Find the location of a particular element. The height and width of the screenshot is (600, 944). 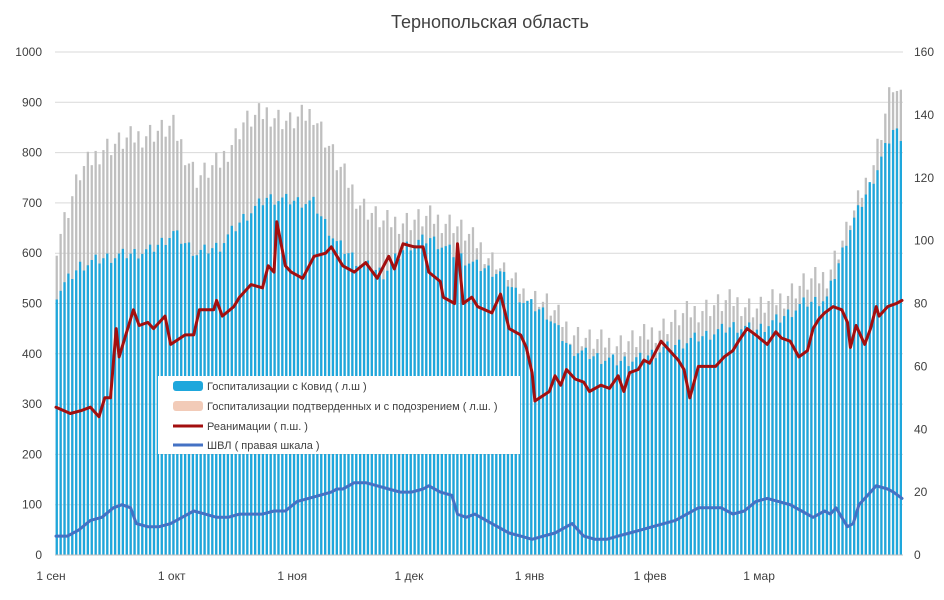

y-left-tick-label: 300 is located at coordinates (32, 404).